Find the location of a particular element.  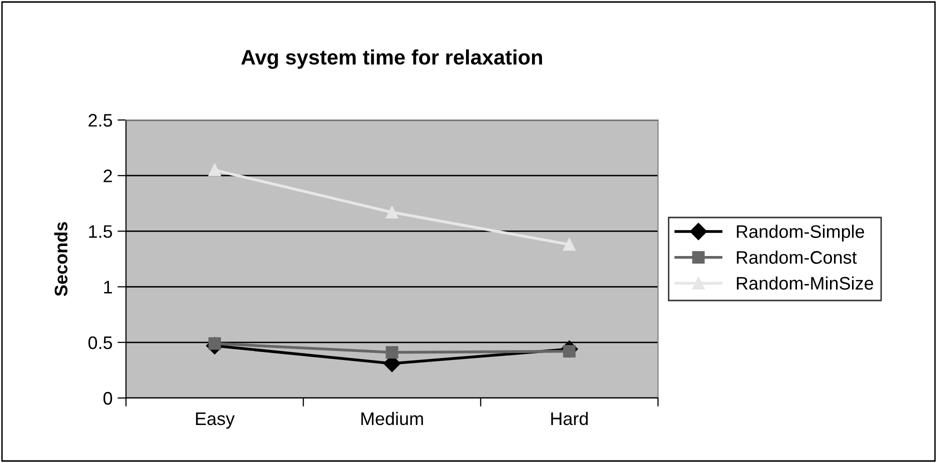

legend-label: Random-Const is located at coordinates (796, 257).